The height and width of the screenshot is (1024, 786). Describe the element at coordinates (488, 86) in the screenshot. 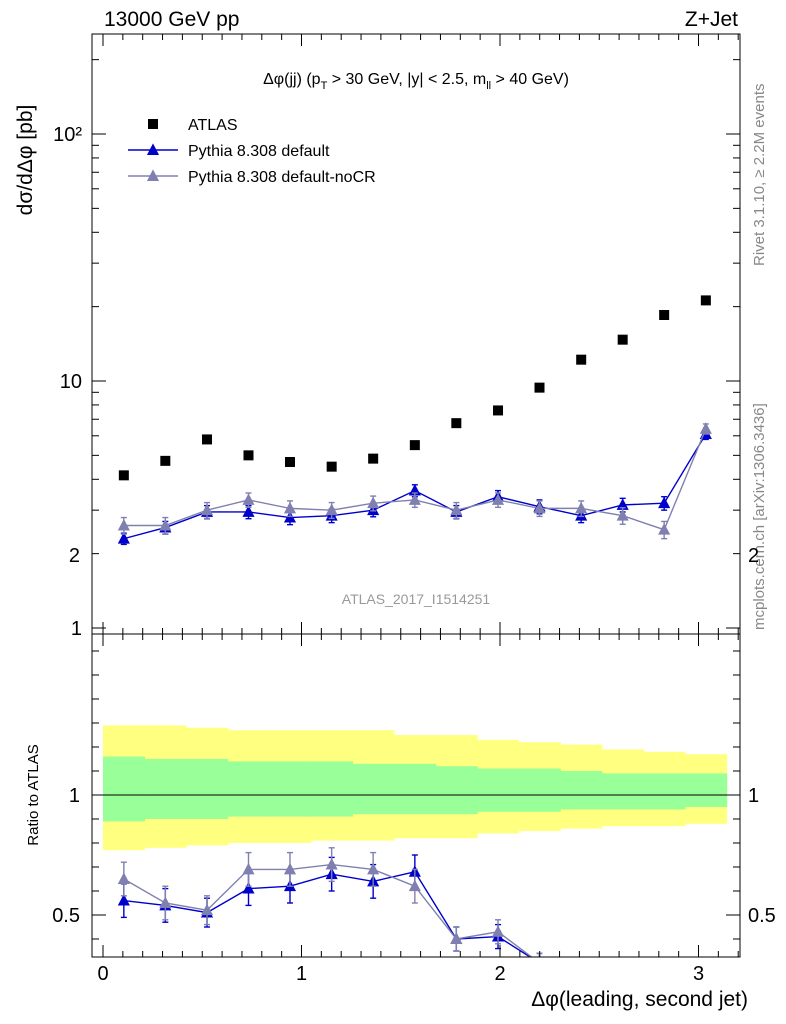

I see `title-sub-ll: ll` at that location.